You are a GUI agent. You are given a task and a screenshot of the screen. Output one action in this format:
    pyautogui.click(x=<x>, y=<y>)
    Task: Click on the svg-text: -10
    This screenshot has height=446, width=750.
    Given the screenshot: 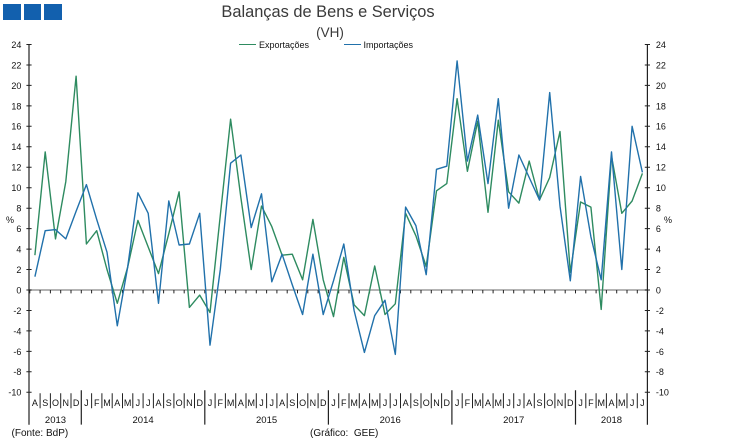 What is the action you would take?
    pyautogui.click(x=662, y=393)
    